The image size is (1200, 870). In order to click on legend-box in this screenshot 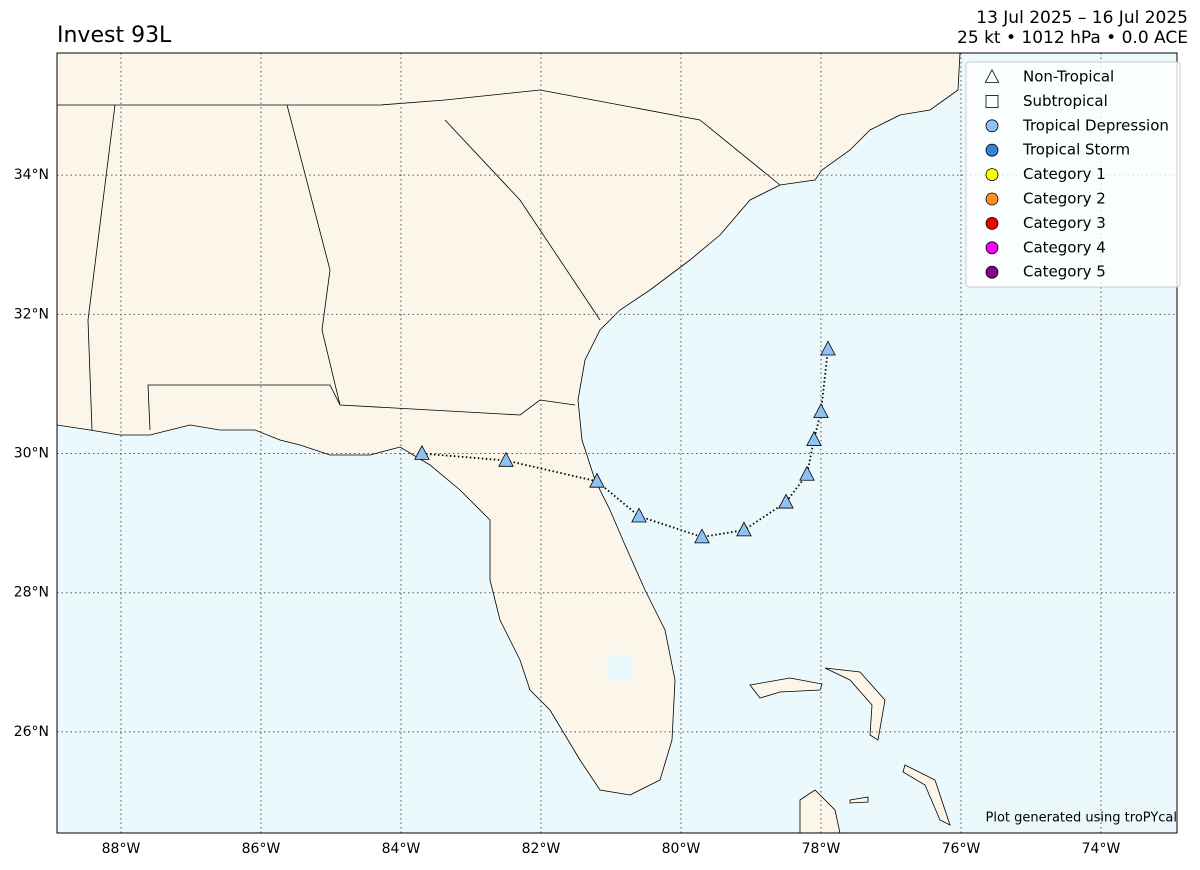, I will do `click(1073, 174)`.